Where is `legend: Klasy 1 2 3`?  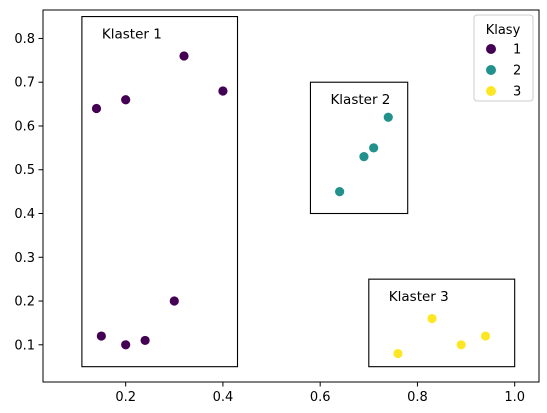
legend: Klasy 1 2 3 is located at coordinates (503, 58).